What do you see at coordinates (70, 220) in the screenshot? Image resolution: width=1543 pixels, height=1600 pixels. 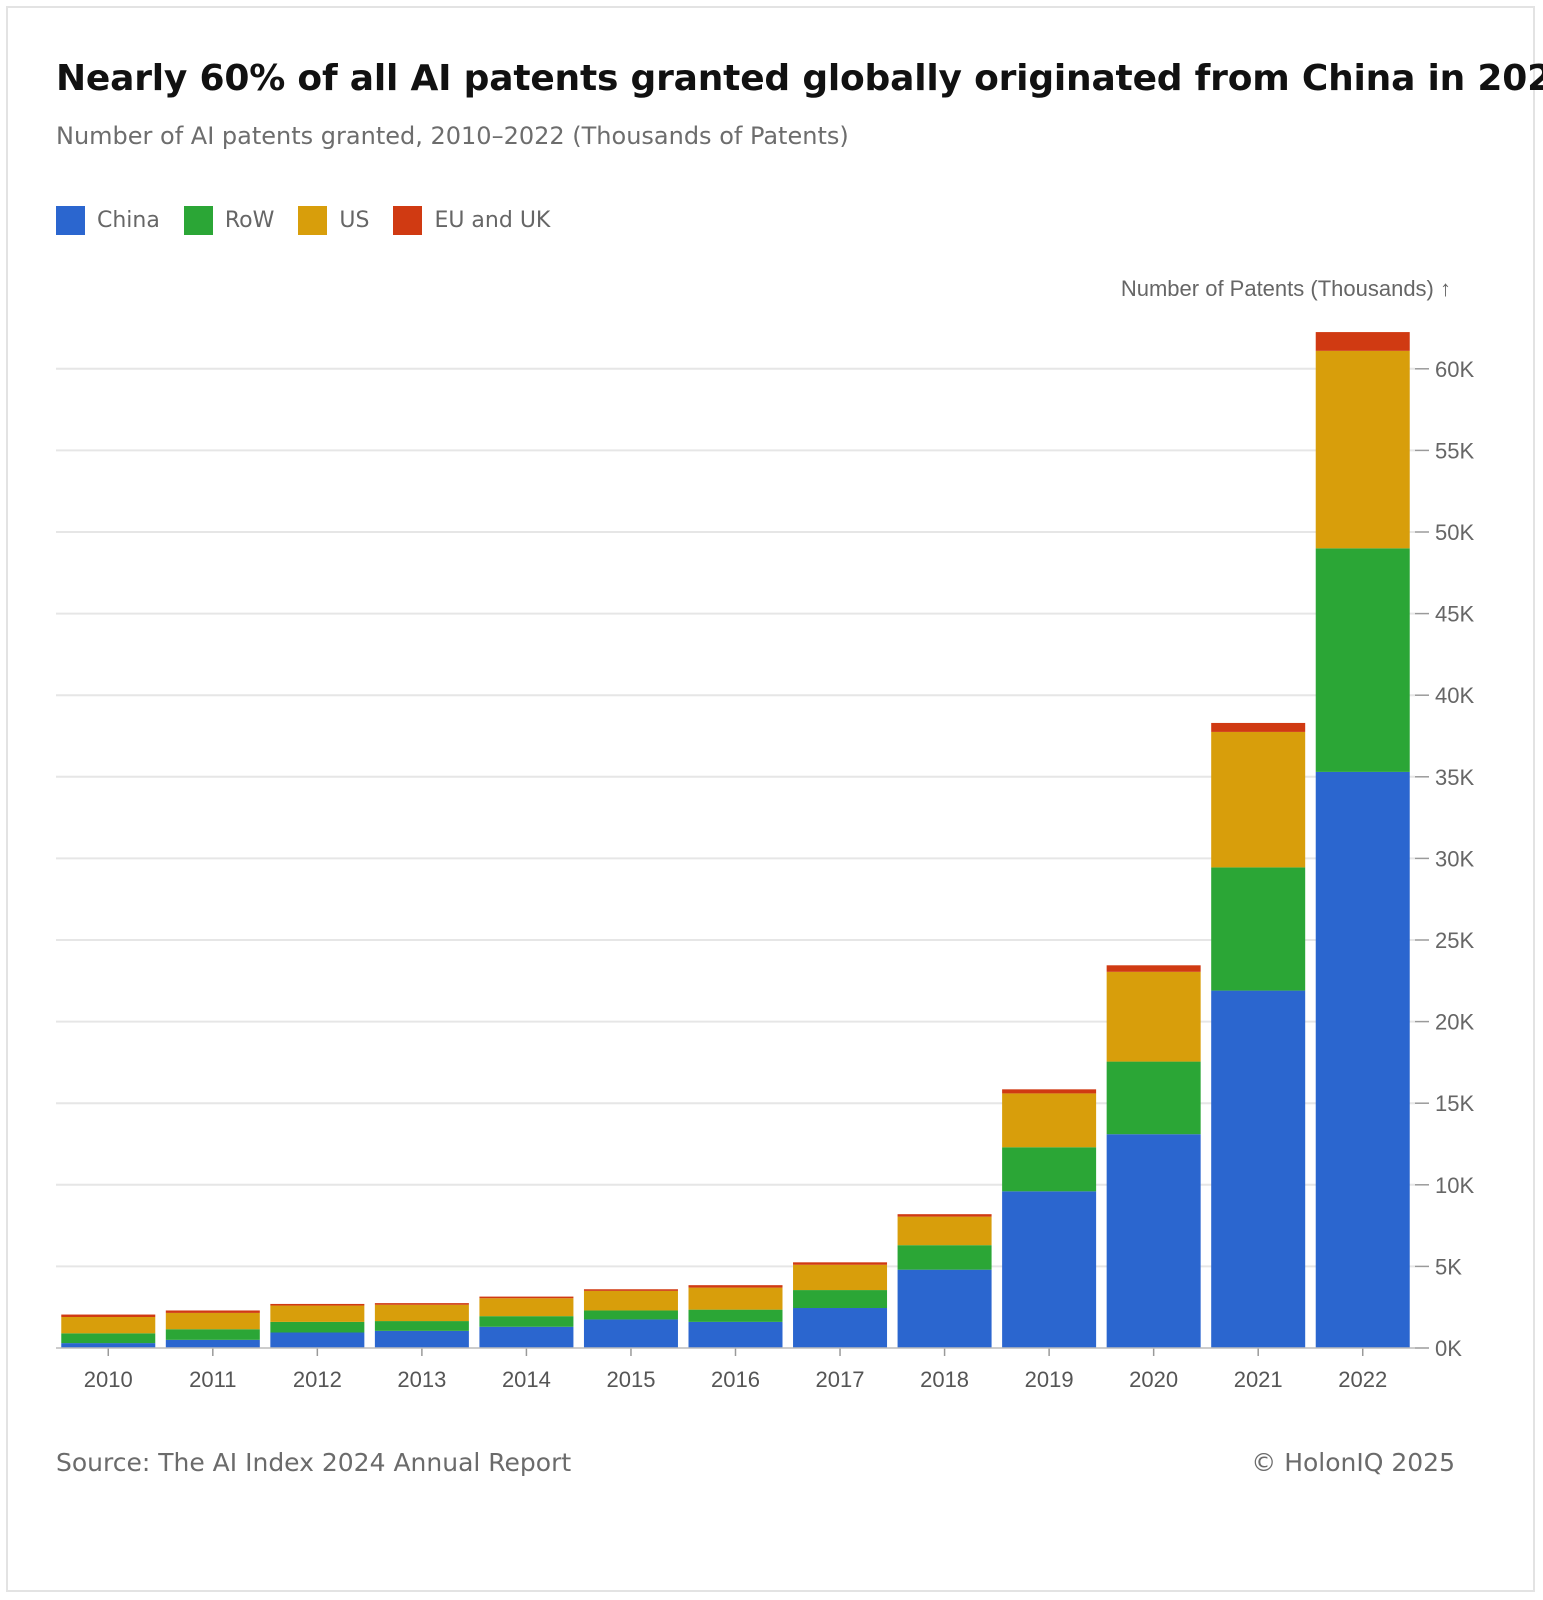 I see `legend-swatch-china` at bounding box center [70, 220].